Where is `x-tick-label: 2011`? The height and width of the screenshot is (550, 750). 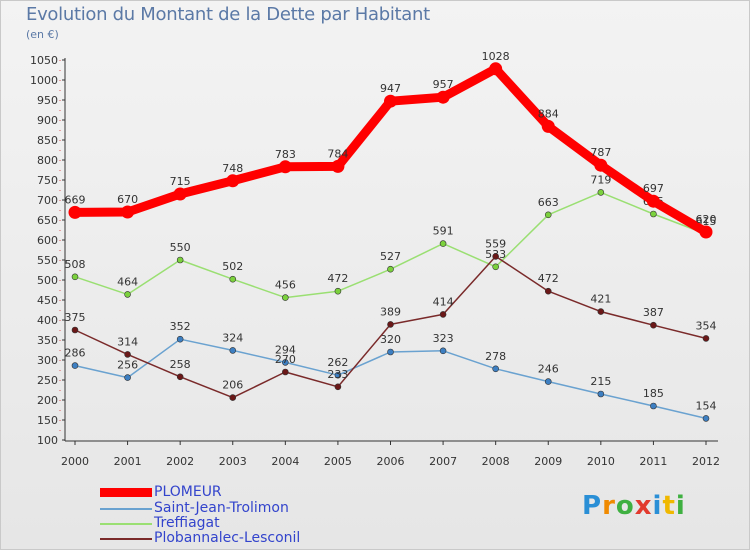
x-tick-label: 2011 is located at coordinates (653, 461).